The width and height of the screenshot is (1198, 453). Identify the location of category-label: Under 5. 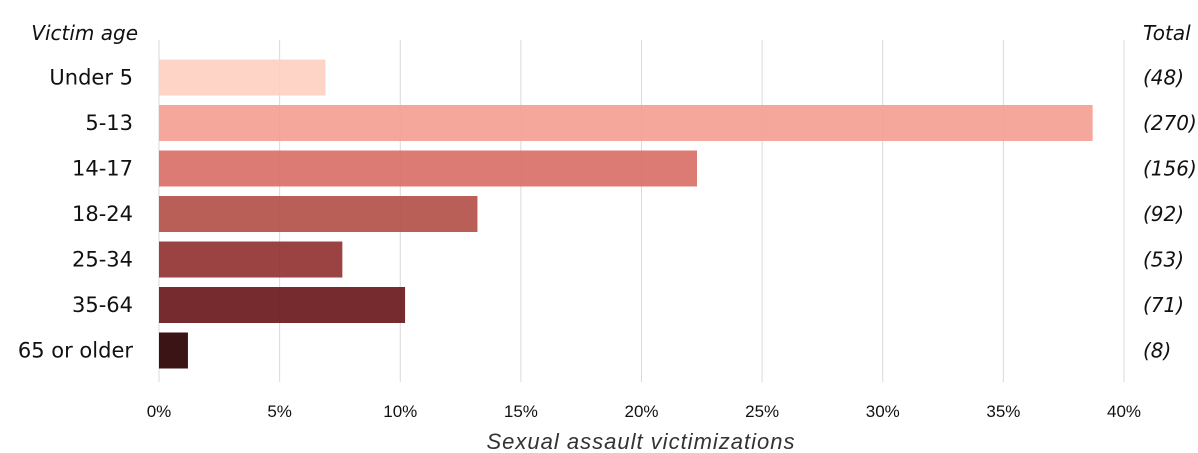
(91, 78).